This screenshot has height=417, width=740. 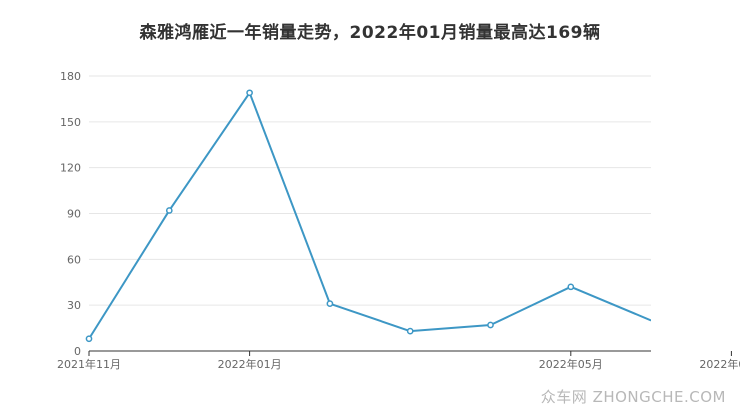 What do you see at coordinates (250, 364) in the screenshot?
I see `x-tick-label: 2022年01月` at bounding box center [250, 364].